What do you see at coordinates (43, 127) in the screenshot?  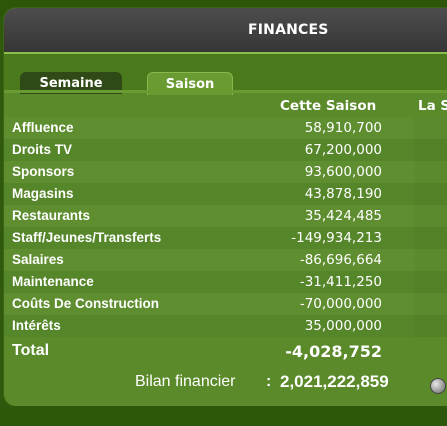 I see `row-label: Affluence` at bounding box center [43, 127].